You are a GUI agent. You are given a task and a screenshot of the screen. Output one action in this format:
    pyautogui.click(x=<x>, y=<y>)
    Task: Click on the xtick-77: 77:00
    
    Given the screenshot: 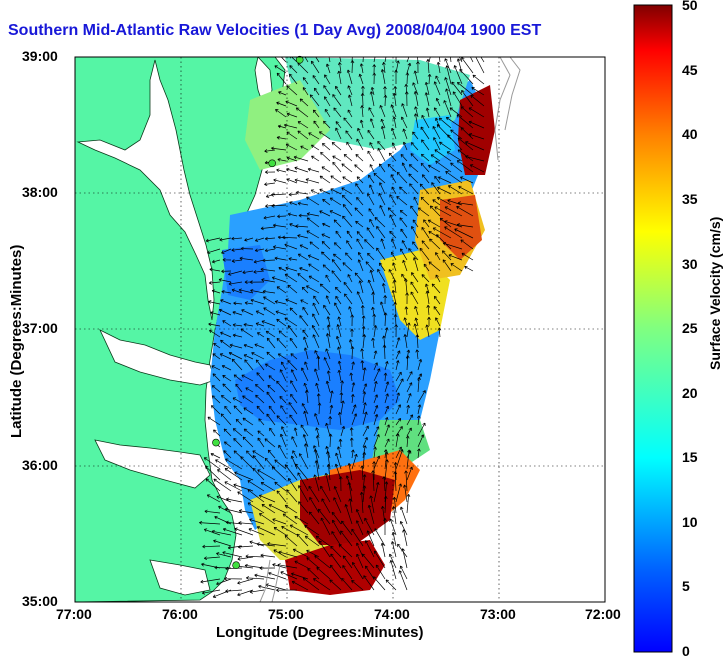 What is the action you would take?
    pyautogui.click(x=74, y=614)
    